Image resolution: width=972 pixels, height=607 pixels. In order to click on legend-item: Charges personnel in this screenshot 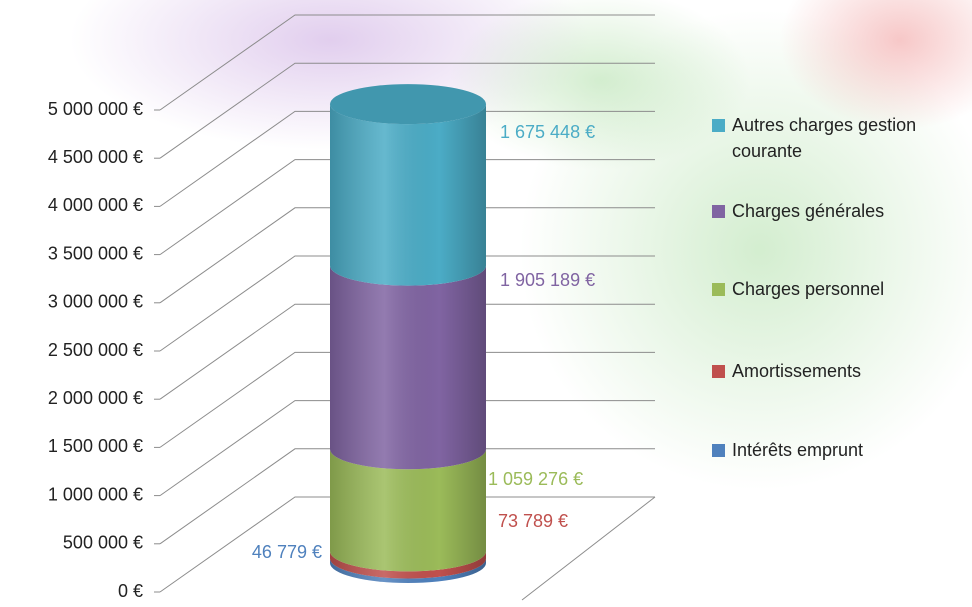, I will do `click(842, 289)`.